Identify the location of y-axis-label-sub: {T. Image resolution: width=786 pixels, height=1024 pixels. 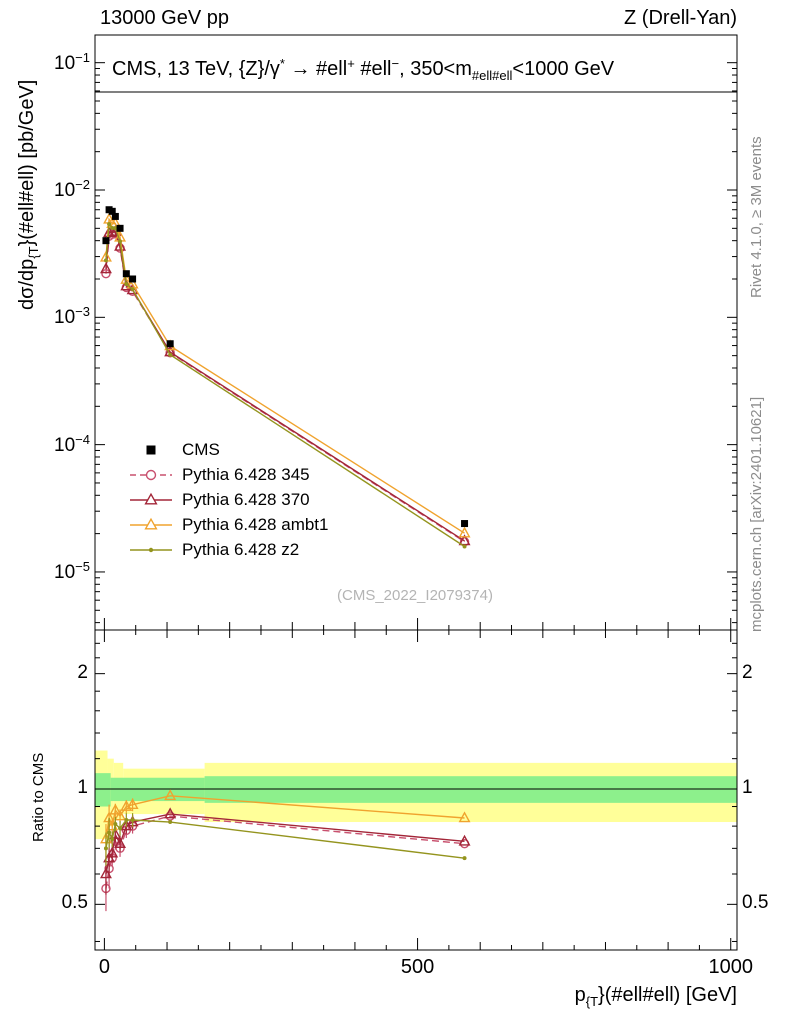
(33, 252).